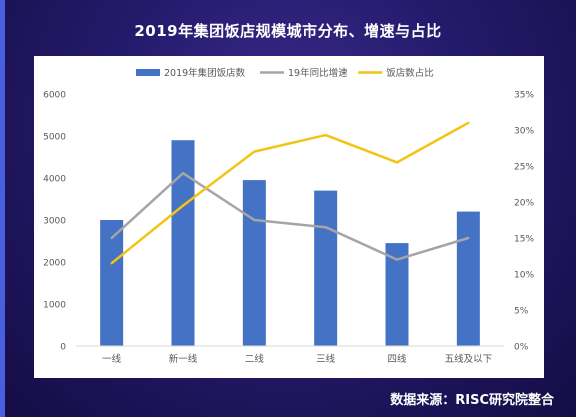 The width and height of the screenshot is (576, 417). What do you see at coordinates (288, 31) in the screenshot?
I see `chart-title: 2019年集团饭店规模城市分布、增速与占比` at bounding box center [288, 31].